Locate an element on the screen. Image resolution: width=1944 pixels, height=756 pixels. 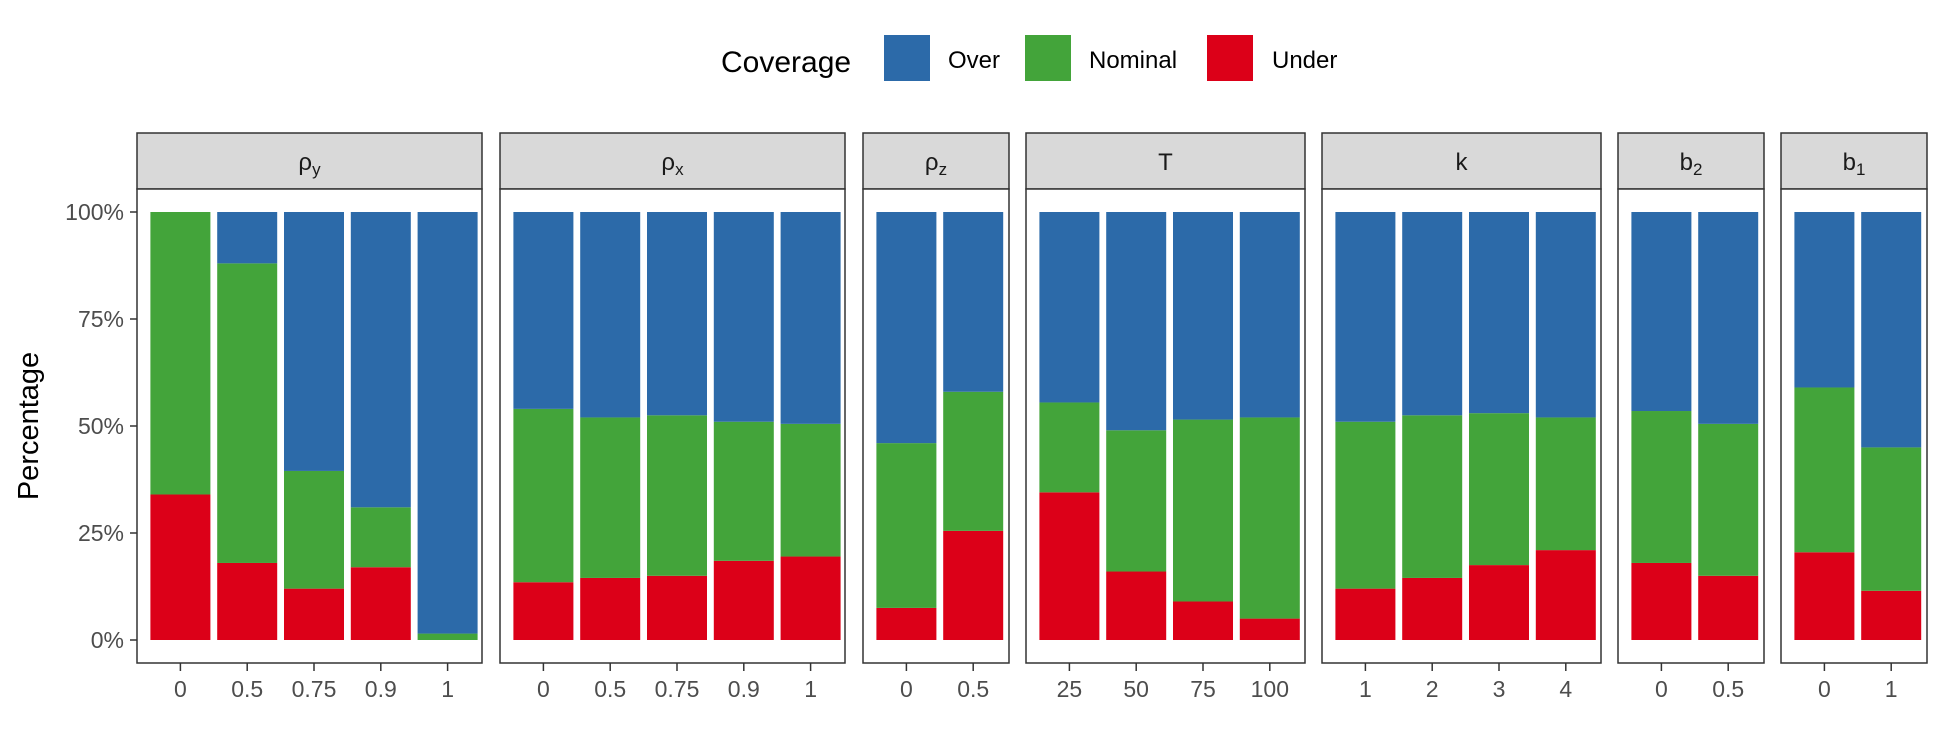
y-axis-title: Percentage is located at coordinates (29, 426).